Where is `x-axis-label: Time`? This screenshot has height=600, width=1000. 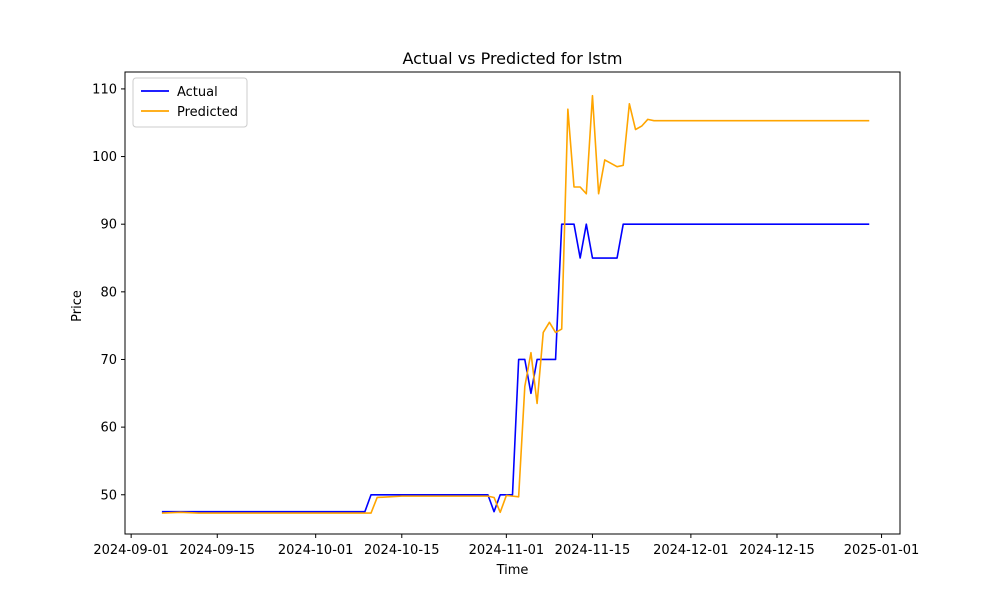 x-axis-label: Time is located at coordinates (512, 570).